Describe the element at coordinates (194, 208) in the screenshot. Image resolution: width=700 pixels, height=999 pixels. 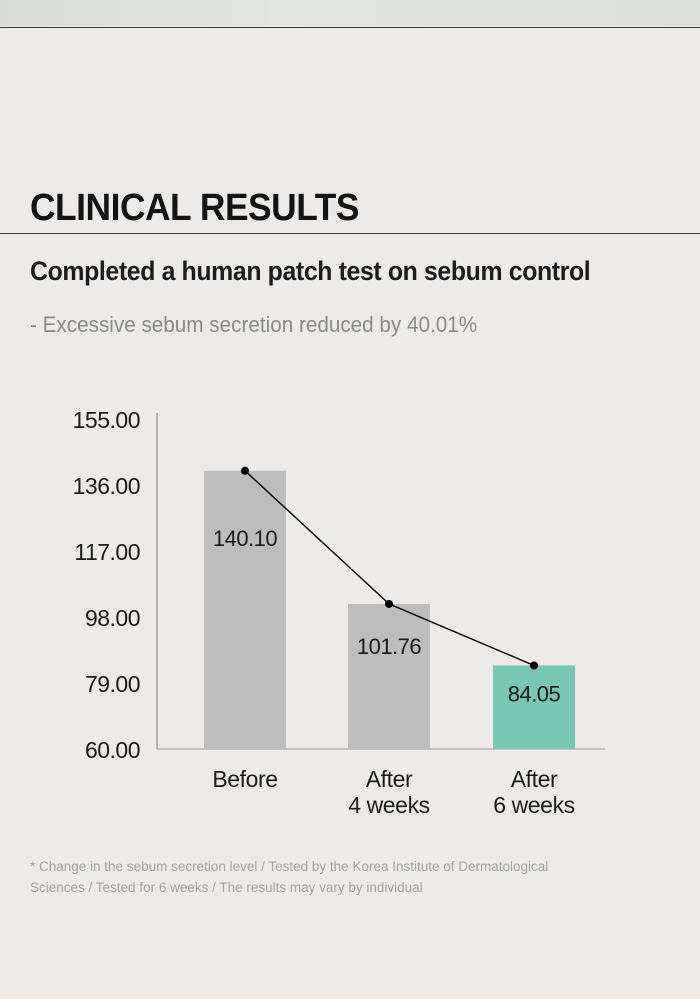
I see `page-title: CLINICAL RESULTS` at that location.